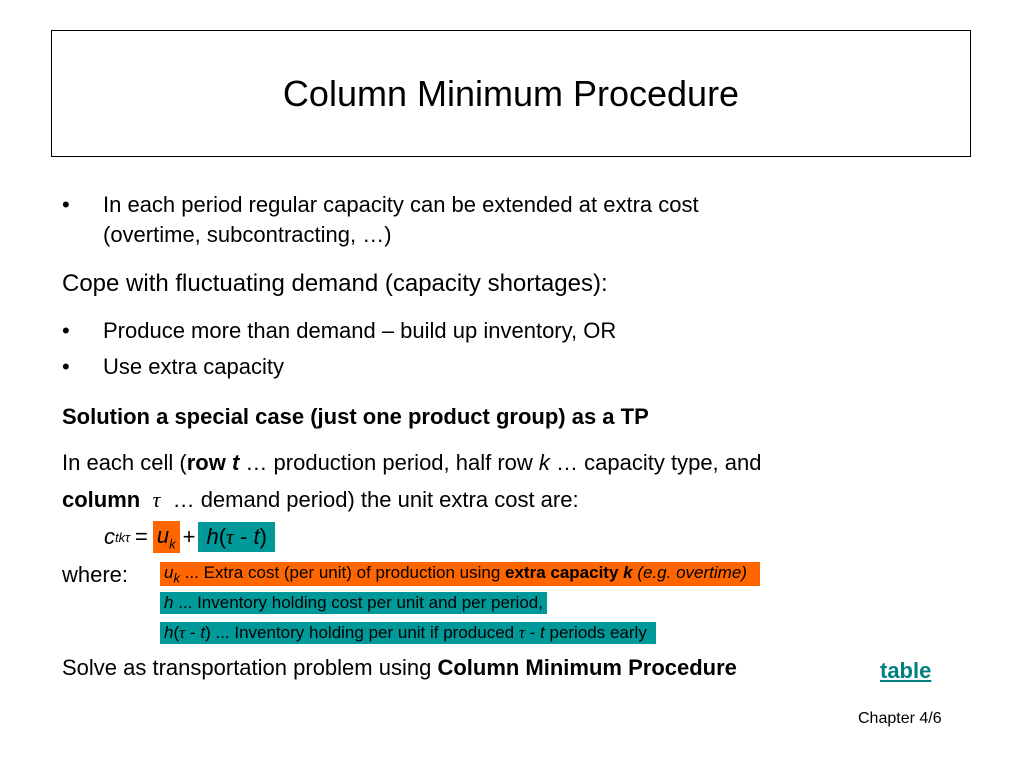  What do you see at coordinates (587, 667) in the screenshot?
I see `solve-bold: Column Minimum Procedure` at bounding box center [587, 667].